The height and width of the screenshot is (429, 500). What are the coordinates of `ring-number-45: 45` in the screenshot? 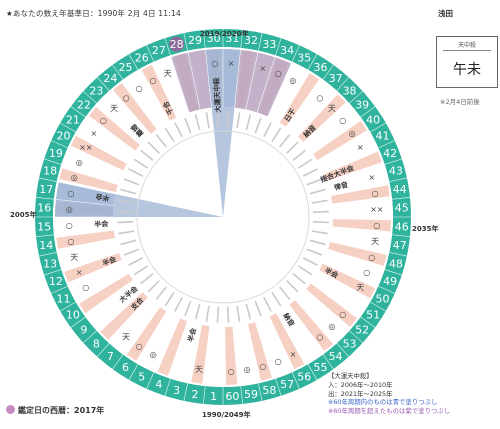 It's located at (402, 208).